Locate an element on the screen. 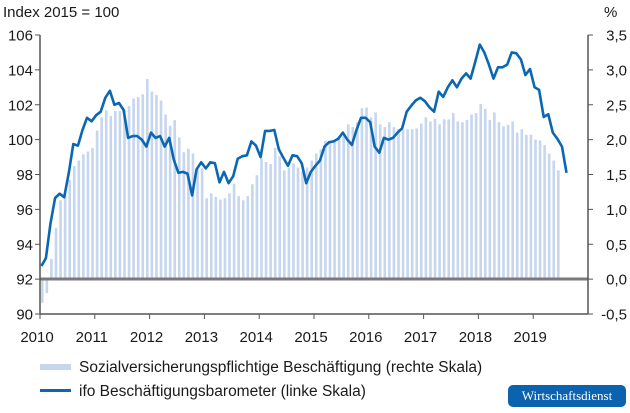  left-tick-label: 90 is located at coordinates (24, 315).